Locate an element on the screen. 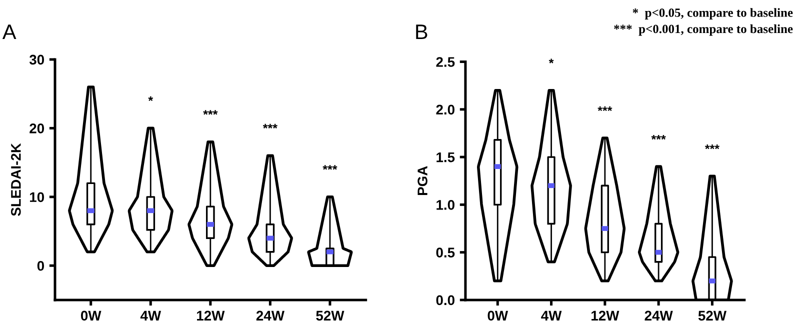 Image resolution: width=797 pixels, height=325 pixels. y-tick-label: 0 is located at coordinates (40, 265).